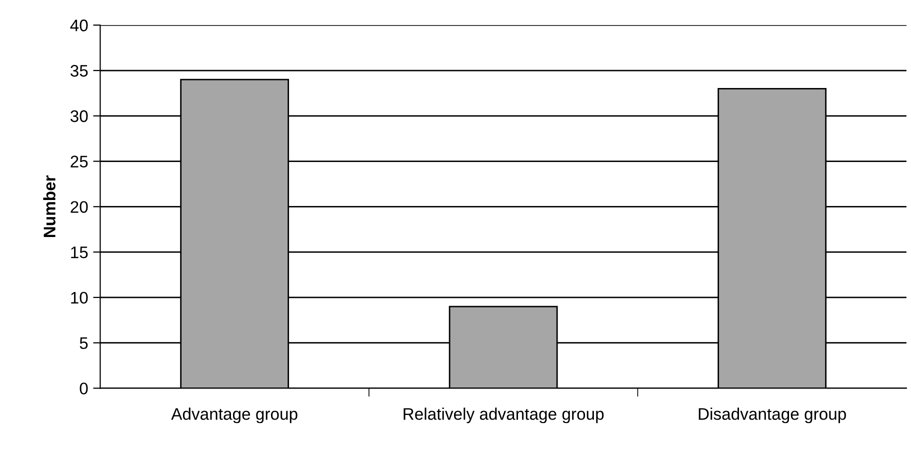 This screenshot has height=474, width=911. I want to click on y-tick-label: 15, so click(79, 252).